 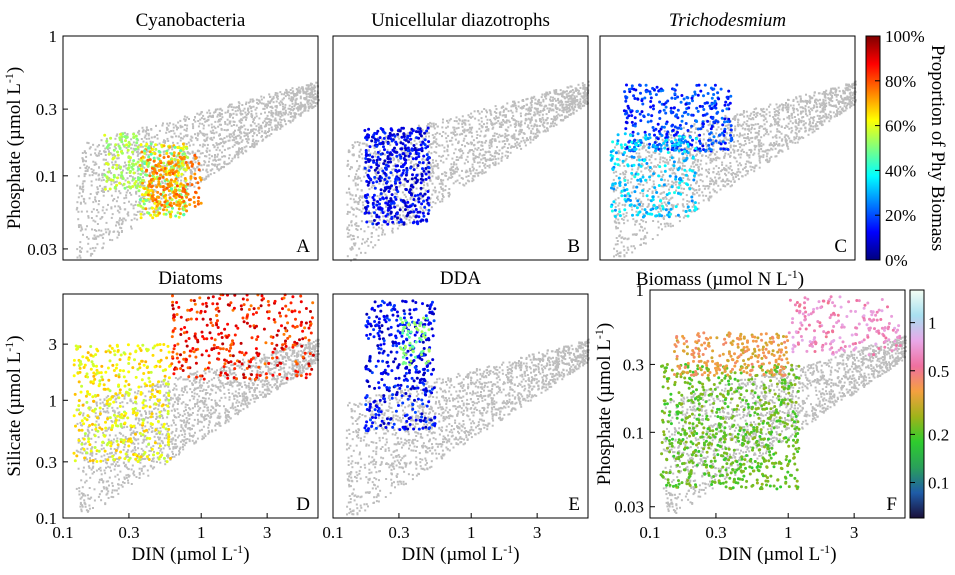 I want to click on panel-C: Trichodesmium C, so click(x=728, y=135).